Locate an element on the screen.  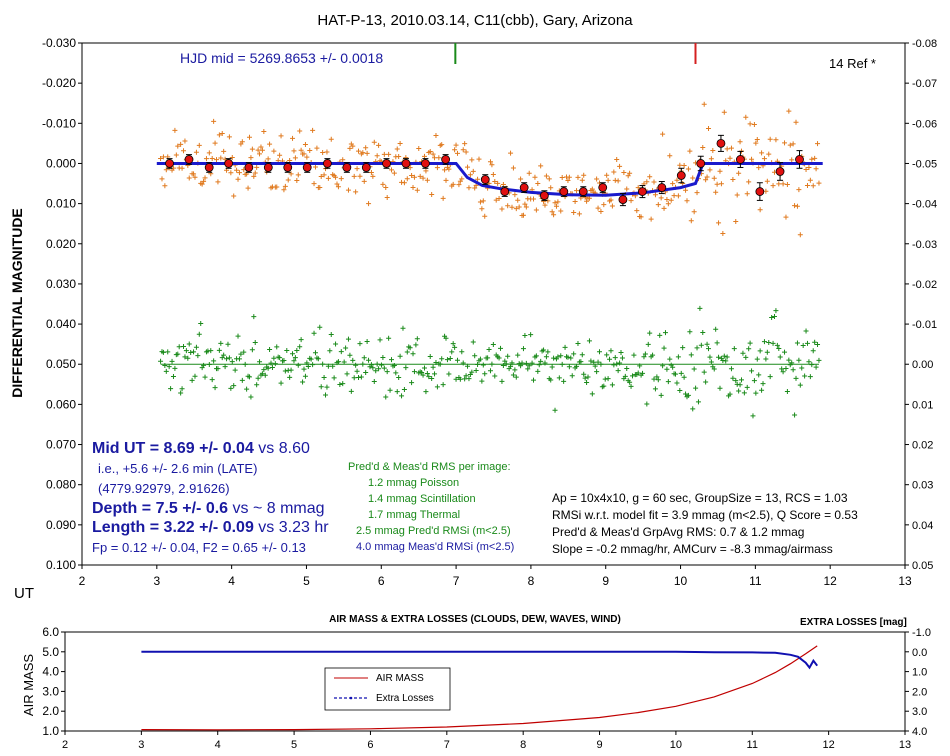
legend-airmass-label: AIR MASS is located at coordinates (400, 678).